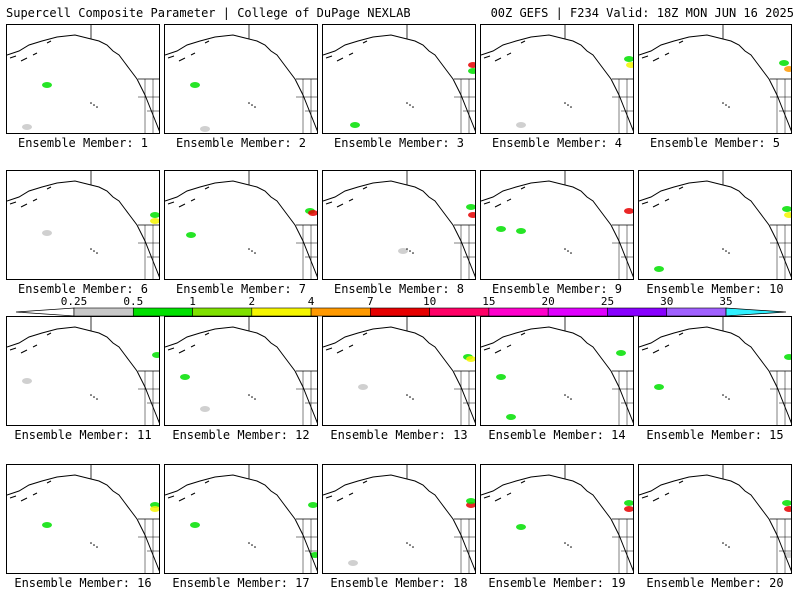 This screenshot has width=800, height=600. What do you see at coordinates (715, 143) in the screenshot?
I see `ensemble-member-label: Ensemble Member: 5` at bounding box center [715, 143].